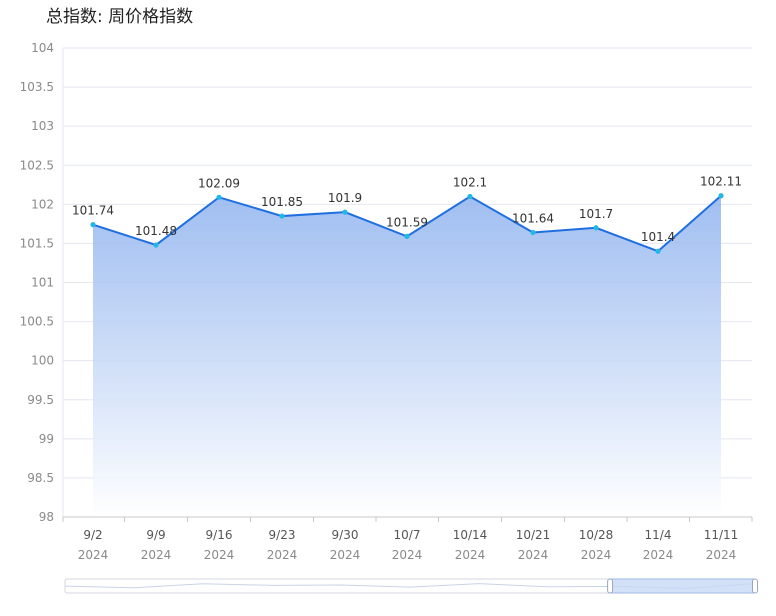 The image size is (776, 616). What do you see at coordinates (721, 182) in the screenshot?
I see `data-label: 102.11` at bounding box center [721, 182].